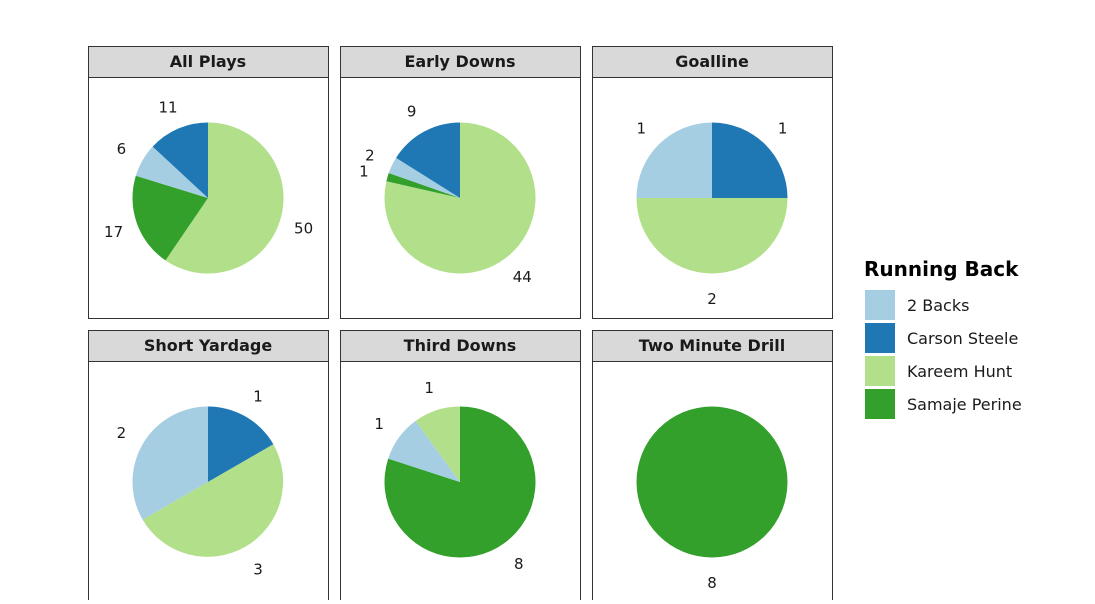  I want to click on facet-panel-short-yardage: Short Yardage 1 3 2, so click(208, 466).